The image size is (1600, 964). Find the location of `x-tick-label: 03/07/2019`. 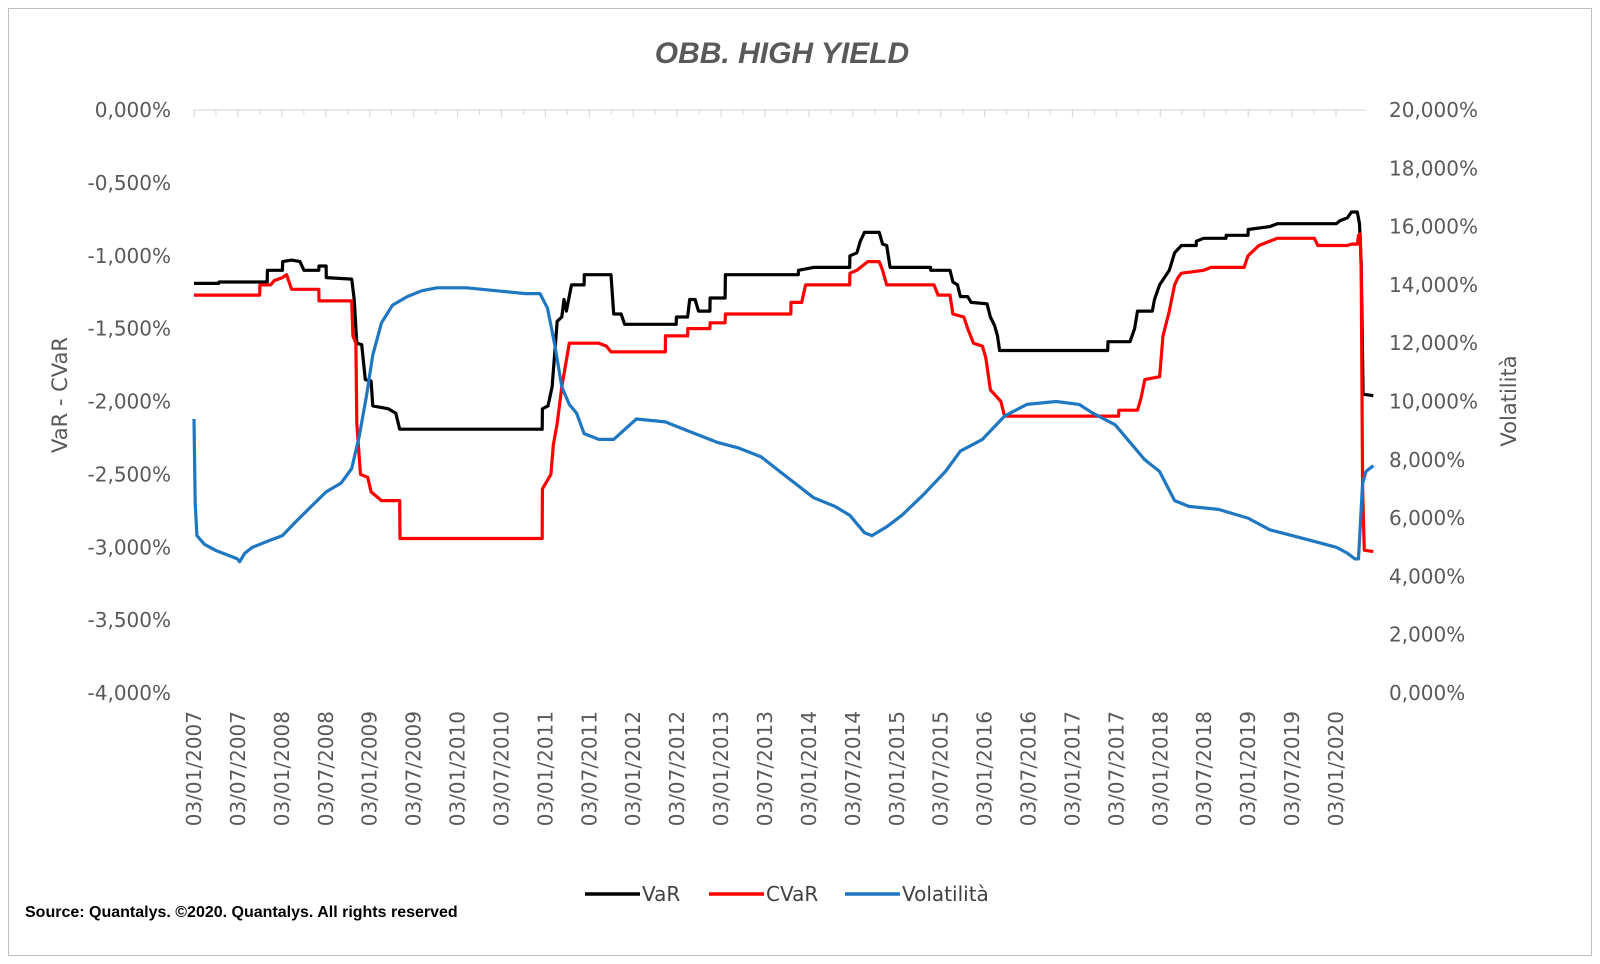

x-tick-label: 03/07/2019 is located at coordinates (1292, 768).